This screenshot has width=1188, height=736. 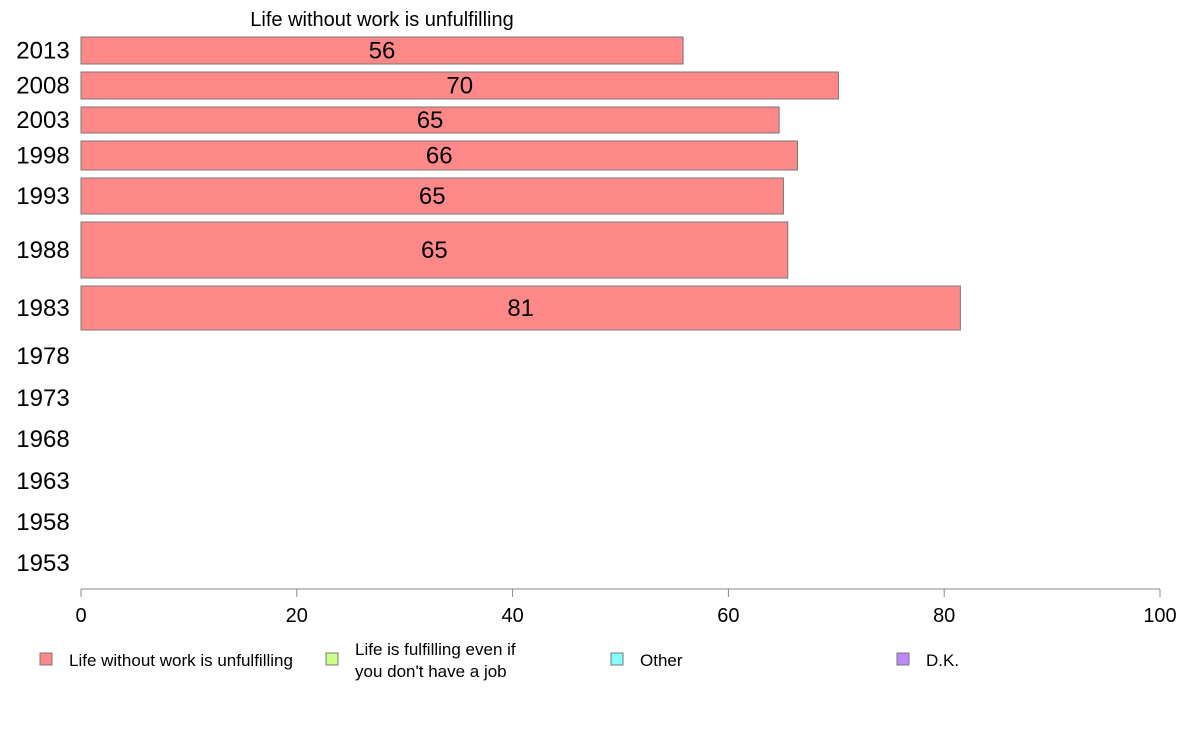 What do you see at coordinates (42, 156) in the screenshot?
I see `y-tick-label: 1998` at bounding box center [42, 156].